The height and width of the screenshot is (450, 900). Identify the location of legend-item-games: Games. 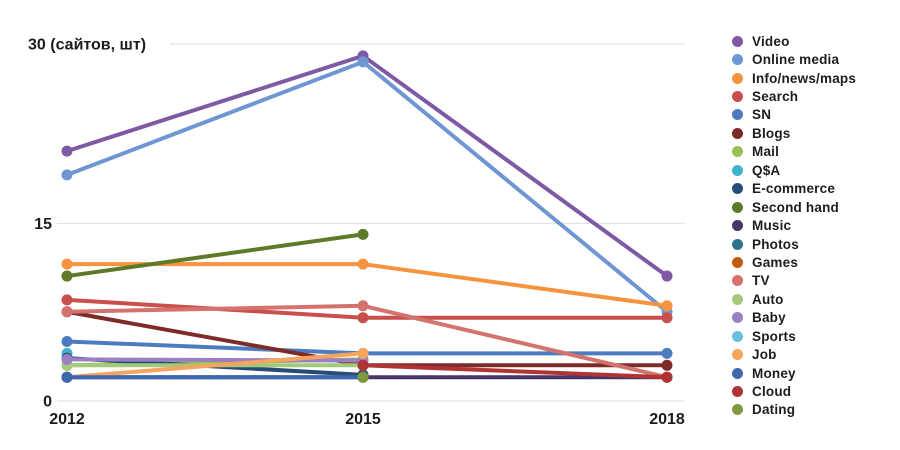
(794, 262).